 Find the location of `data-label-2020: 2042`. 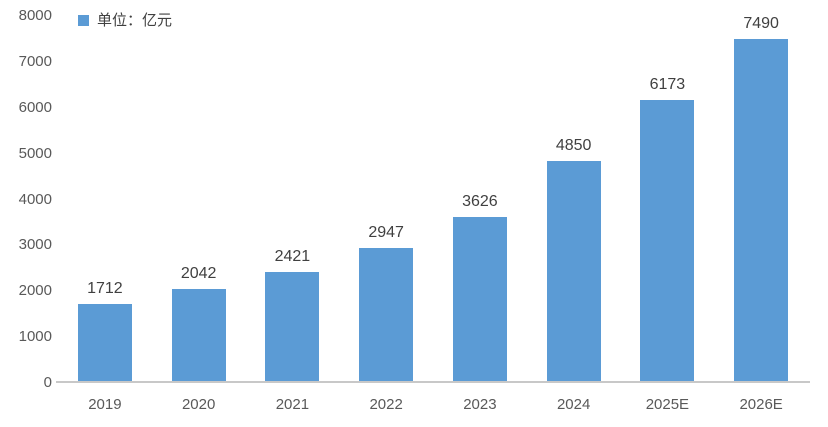

data-label-2020: 2042 is located at coordinates (198, 274).